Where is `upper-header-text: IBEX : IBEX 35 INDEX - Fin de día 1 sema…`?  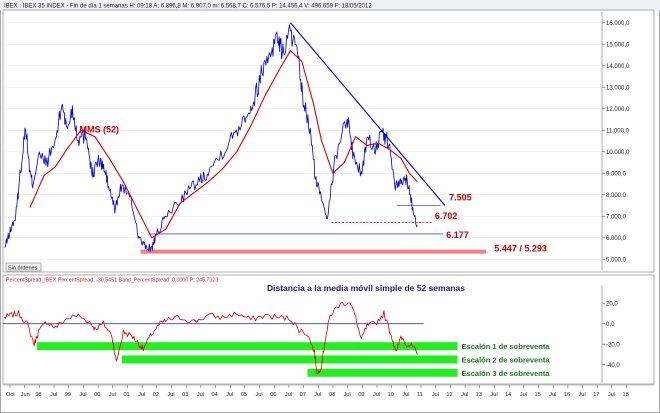 upper-header-text: IBEX : IBEX 35 INDEX - Fin de día 1 sema… is located at coordinates (188, 7).